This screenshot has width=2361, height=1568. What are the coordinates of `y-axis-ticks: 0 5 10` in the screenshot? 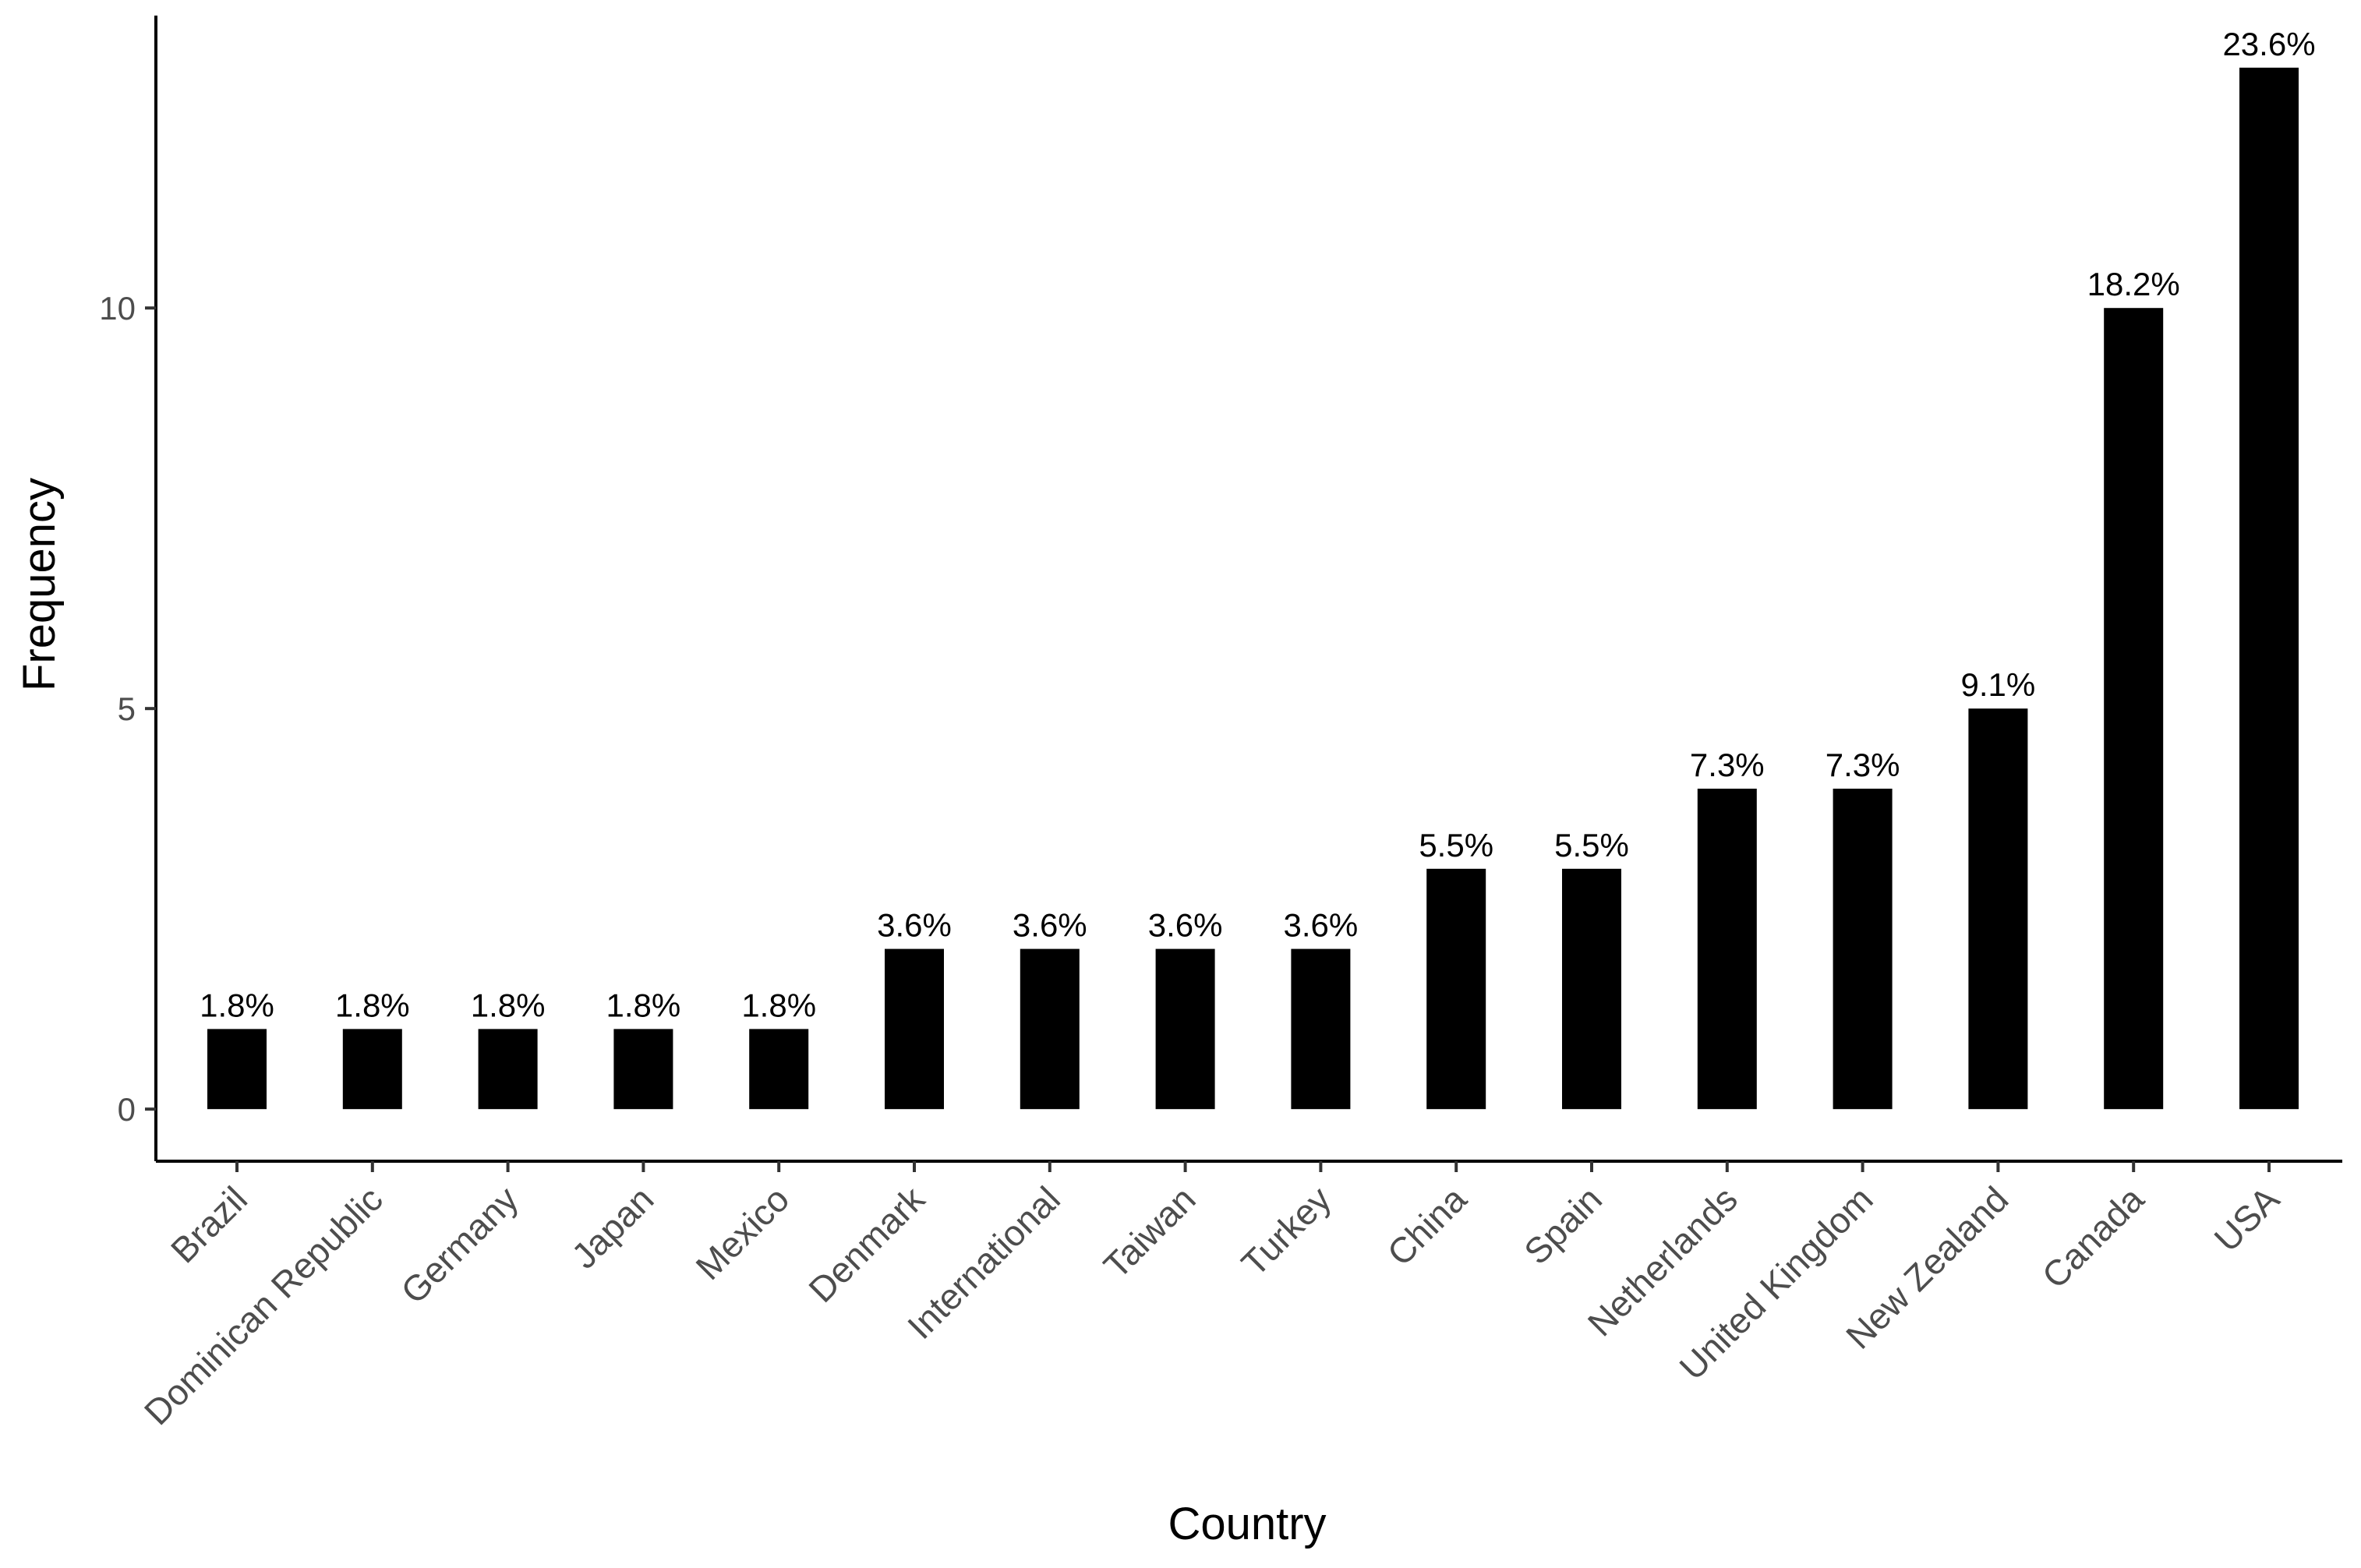 It's located at (127, 709).